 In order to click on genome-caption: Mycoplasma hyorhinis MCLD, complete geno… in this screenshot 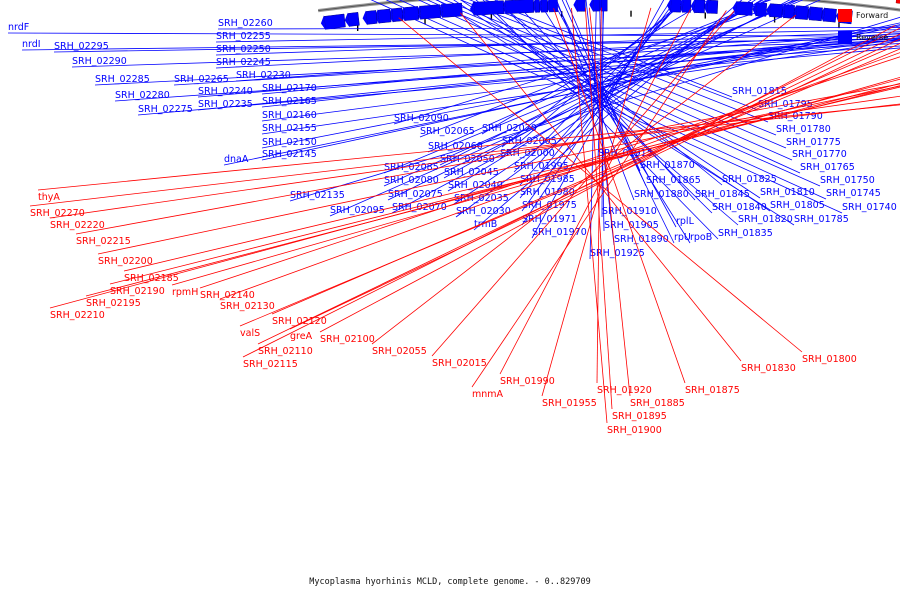, I will do `click(450, 582)`.